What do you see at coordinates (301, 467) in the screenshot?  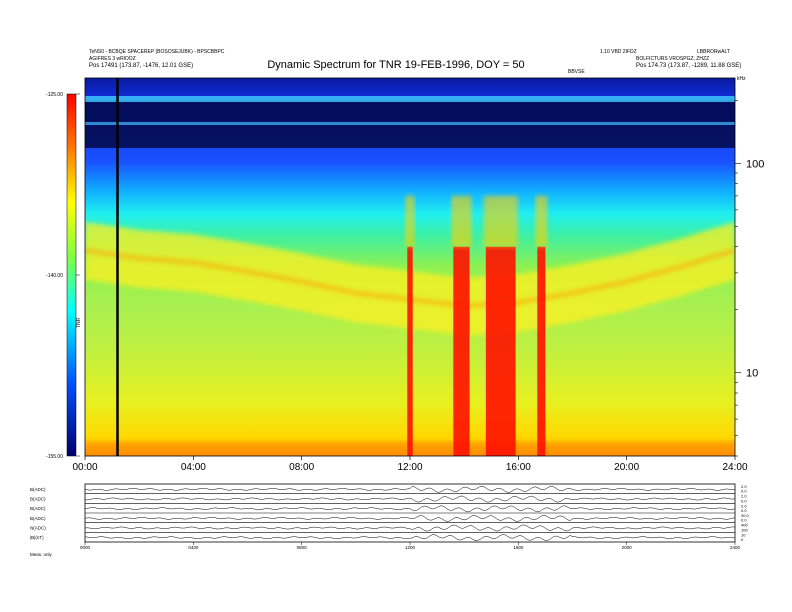 I see `x-tick-label: 08:00` at bounding box center [301, 467].